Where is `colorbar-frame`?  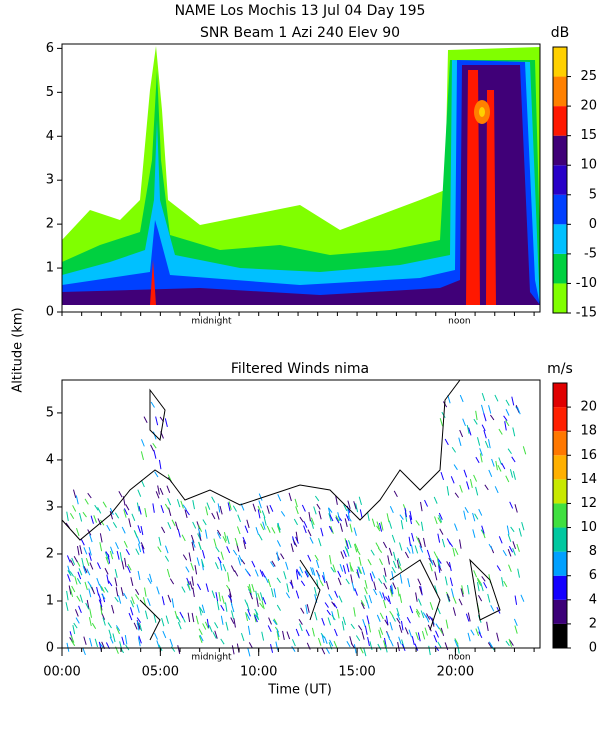
colorbar-frame is located at coordinates (560, 515).